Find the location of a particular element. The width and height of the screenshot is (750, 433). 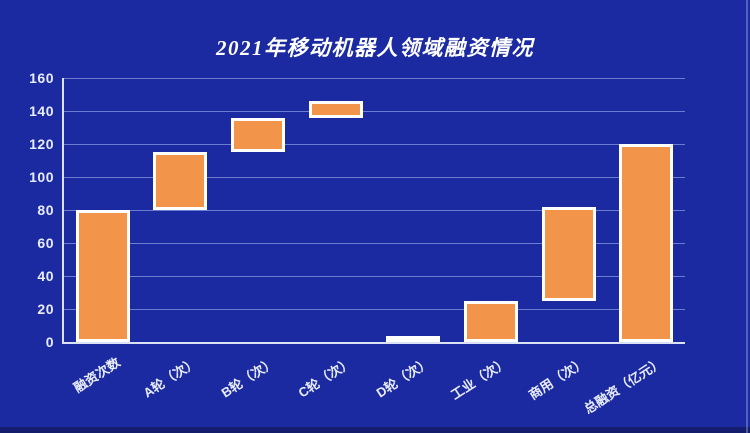

x-tick-label-2: A轮（次） is located at coordinates (170, 377).